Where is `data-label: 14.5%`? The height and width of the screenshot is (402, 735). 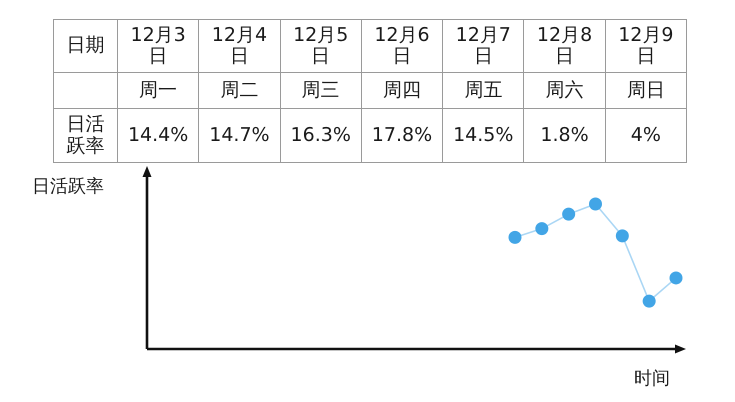 data-label: 14.5% is located at coordinates (483, 135).